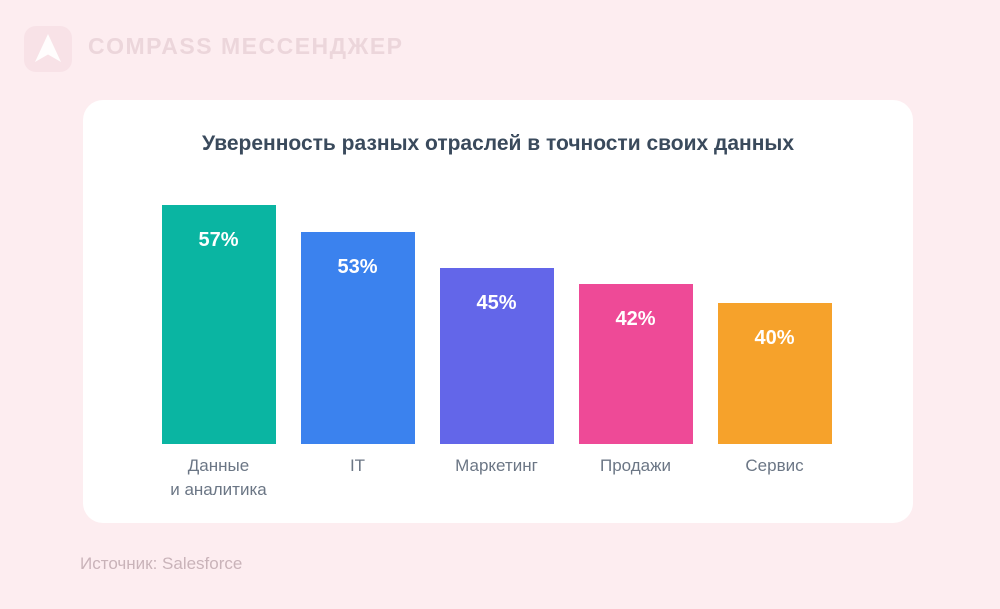 The height and width of the screenshot is (609, 1000). Describe the element at coordinates (357, 338) in the screenshot. I see `bar-it: 53%` at that location.